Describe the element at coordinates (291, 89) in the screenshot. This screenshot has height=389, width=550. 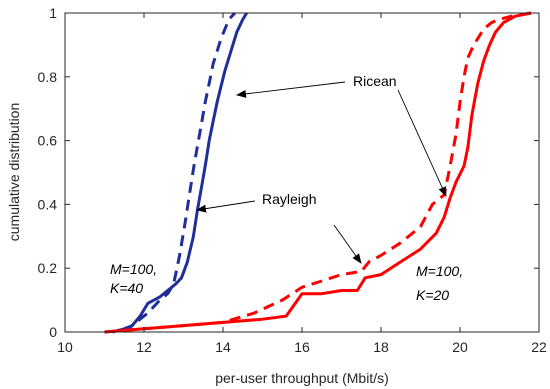
I see `ricean-arrow-blue` at that location.